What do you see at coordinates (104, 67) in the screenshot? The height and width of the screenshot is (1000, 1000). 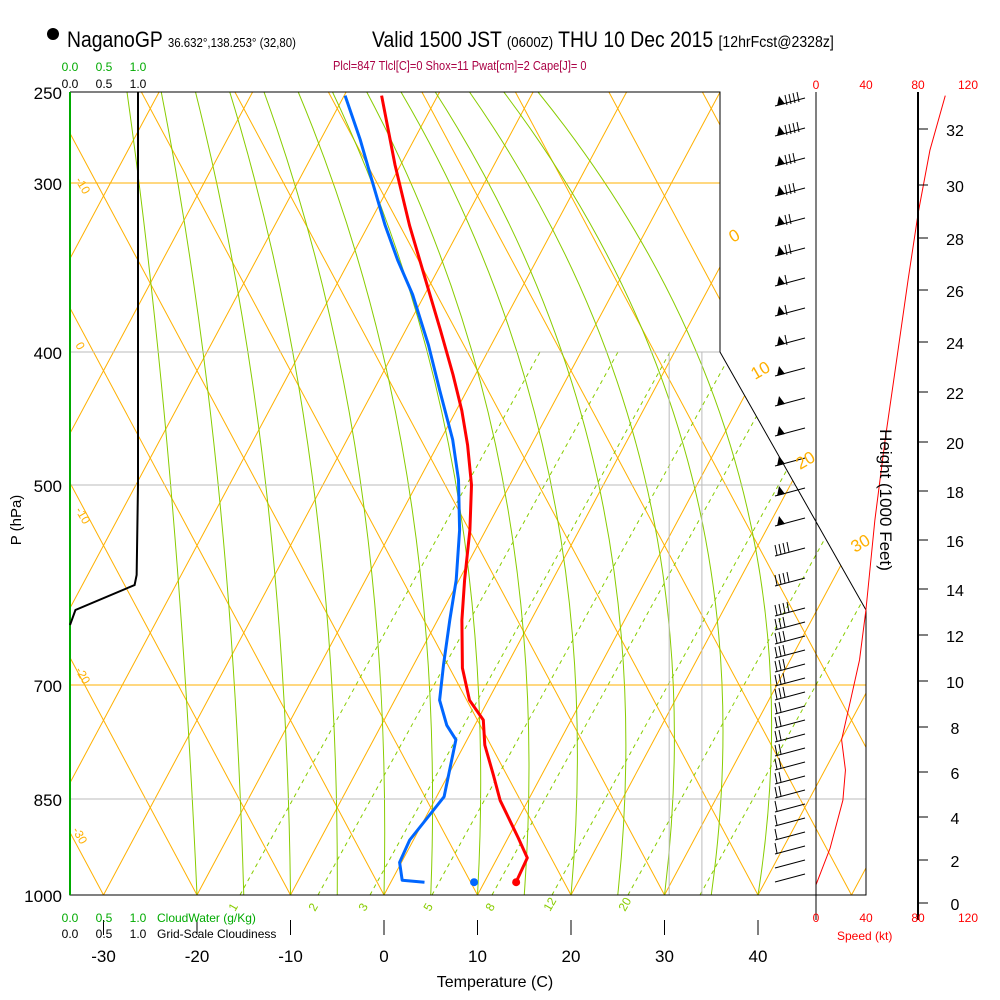 I see `cloudwater-tick-top: 0.5` at bounding box center [104, 67].